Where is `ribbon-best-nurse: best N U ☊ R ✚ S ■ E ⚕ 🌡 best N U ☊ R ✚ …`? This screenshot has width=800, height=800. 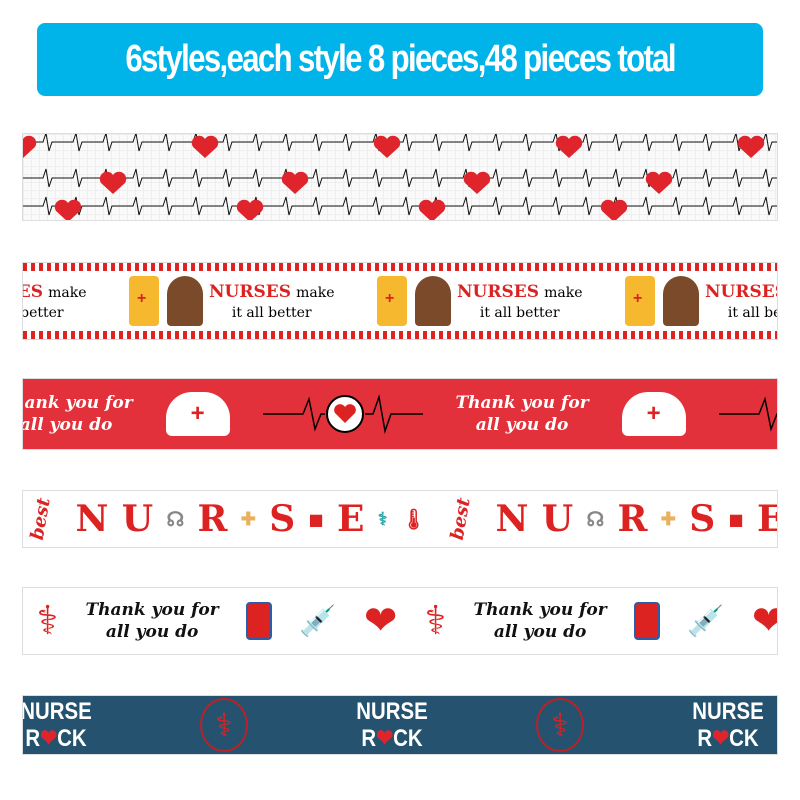 ribbon-best-nurse: best N U ☊ R ✚ S ■ E ⚕ 🌡 best N U ☊ R ✚ … is located at coordinates (400, 519).